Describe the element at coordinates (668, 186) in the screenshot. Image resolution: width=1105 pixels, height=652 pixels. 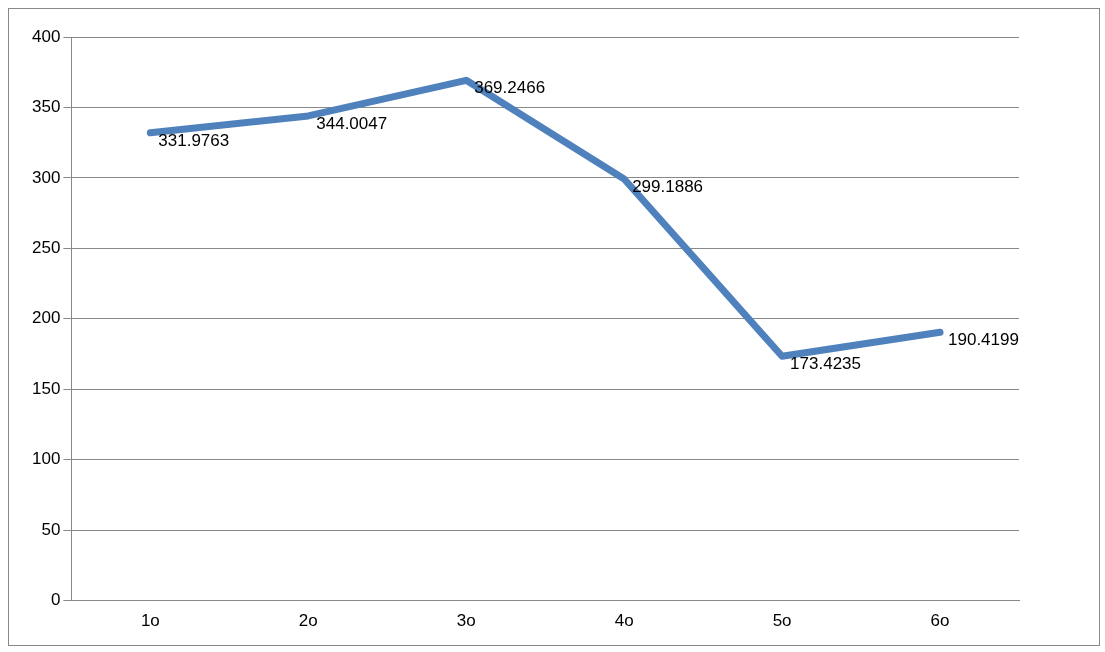
I see `data-label: 299.1886` at that location.